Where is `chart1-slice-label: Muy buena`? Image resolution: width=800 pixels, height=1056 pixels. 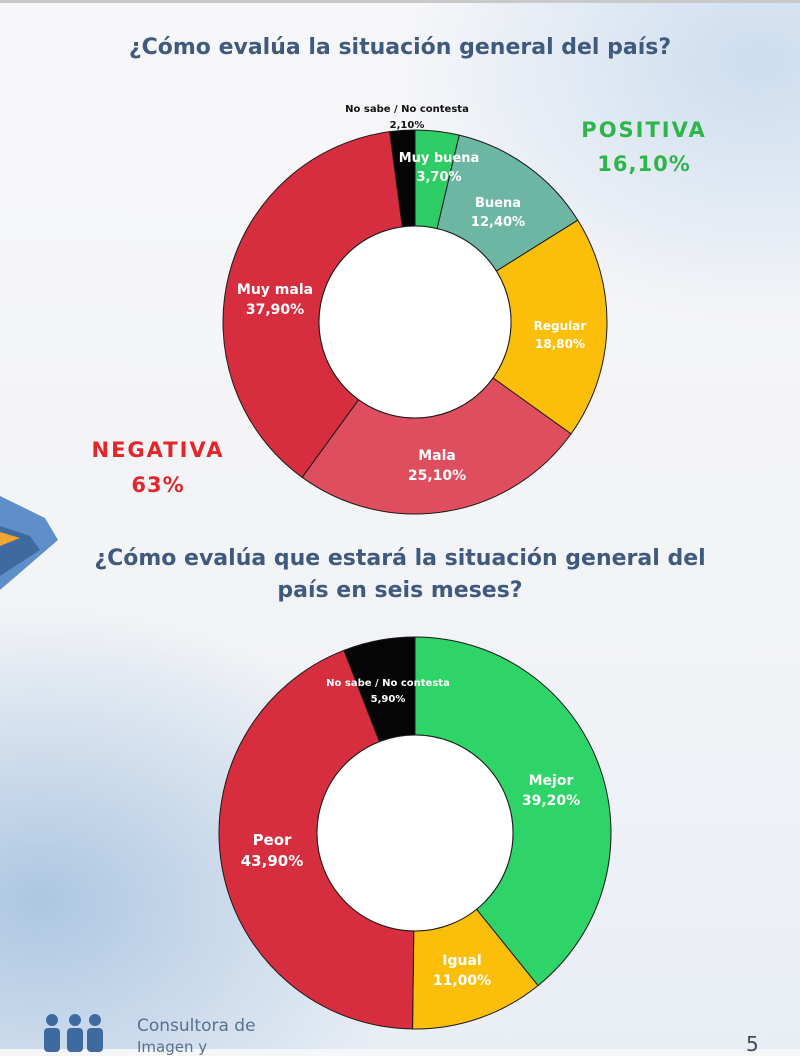
chart1-slice-label: Muy buena is located at coordinates (439, 158).